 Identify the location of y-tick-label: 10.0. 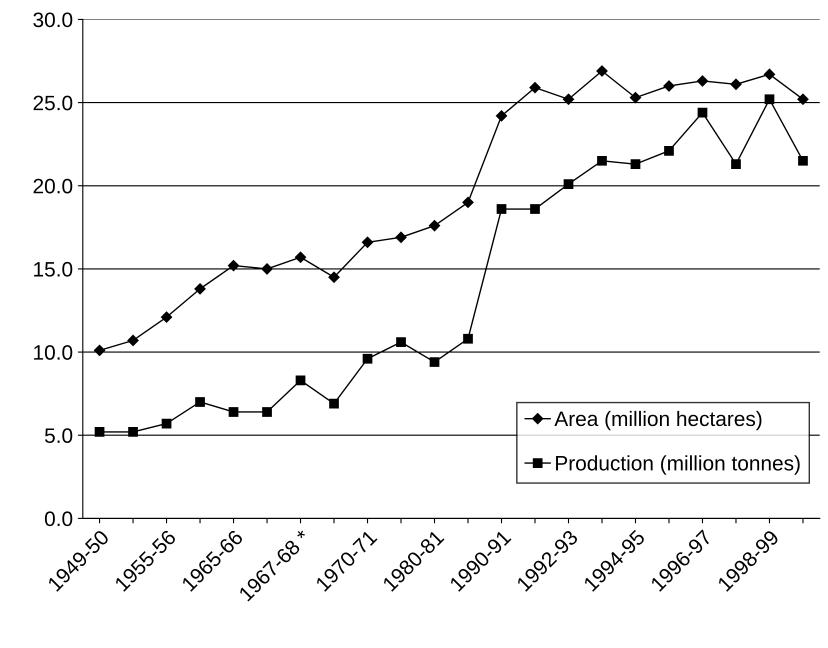
(53, 352).